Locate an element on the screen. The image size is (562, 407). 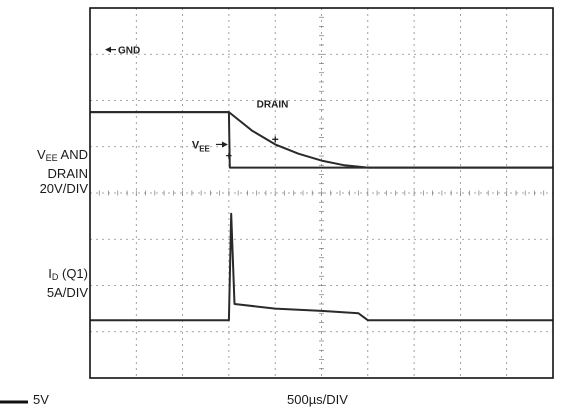
drain-label: DRAIN is located at coordinates (273, 104).